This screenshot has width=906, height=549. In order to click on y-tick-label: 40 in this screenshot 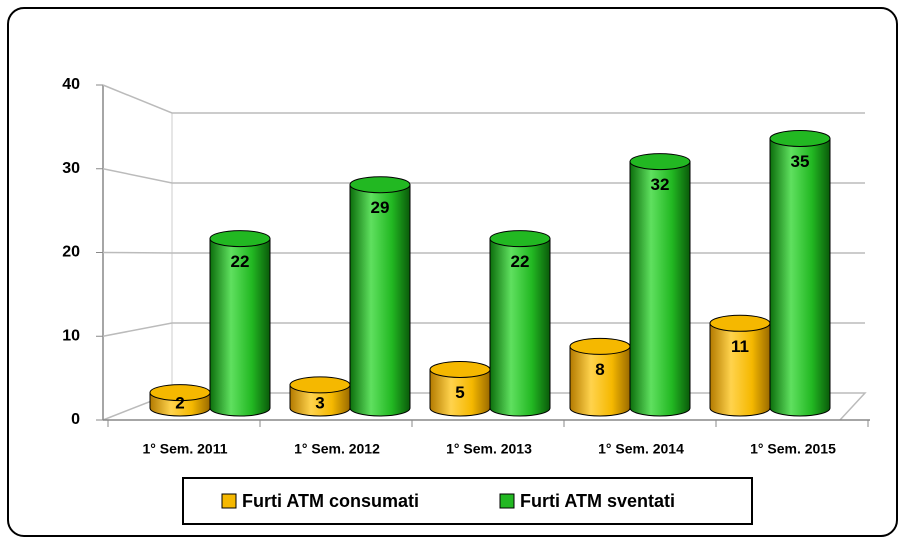, I will do `click(71, 84)`.